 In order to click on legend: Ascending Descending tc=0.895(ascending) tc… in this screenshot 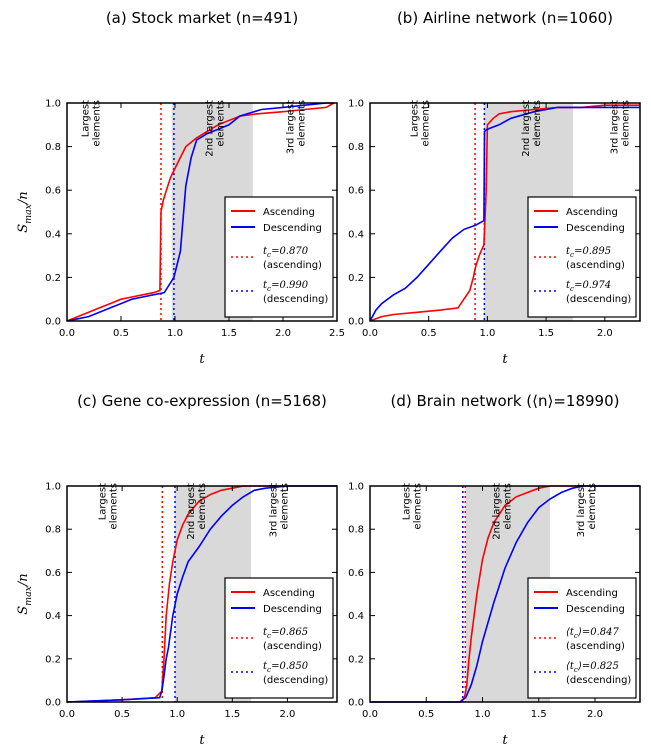, I will do `click(582, 257)`.